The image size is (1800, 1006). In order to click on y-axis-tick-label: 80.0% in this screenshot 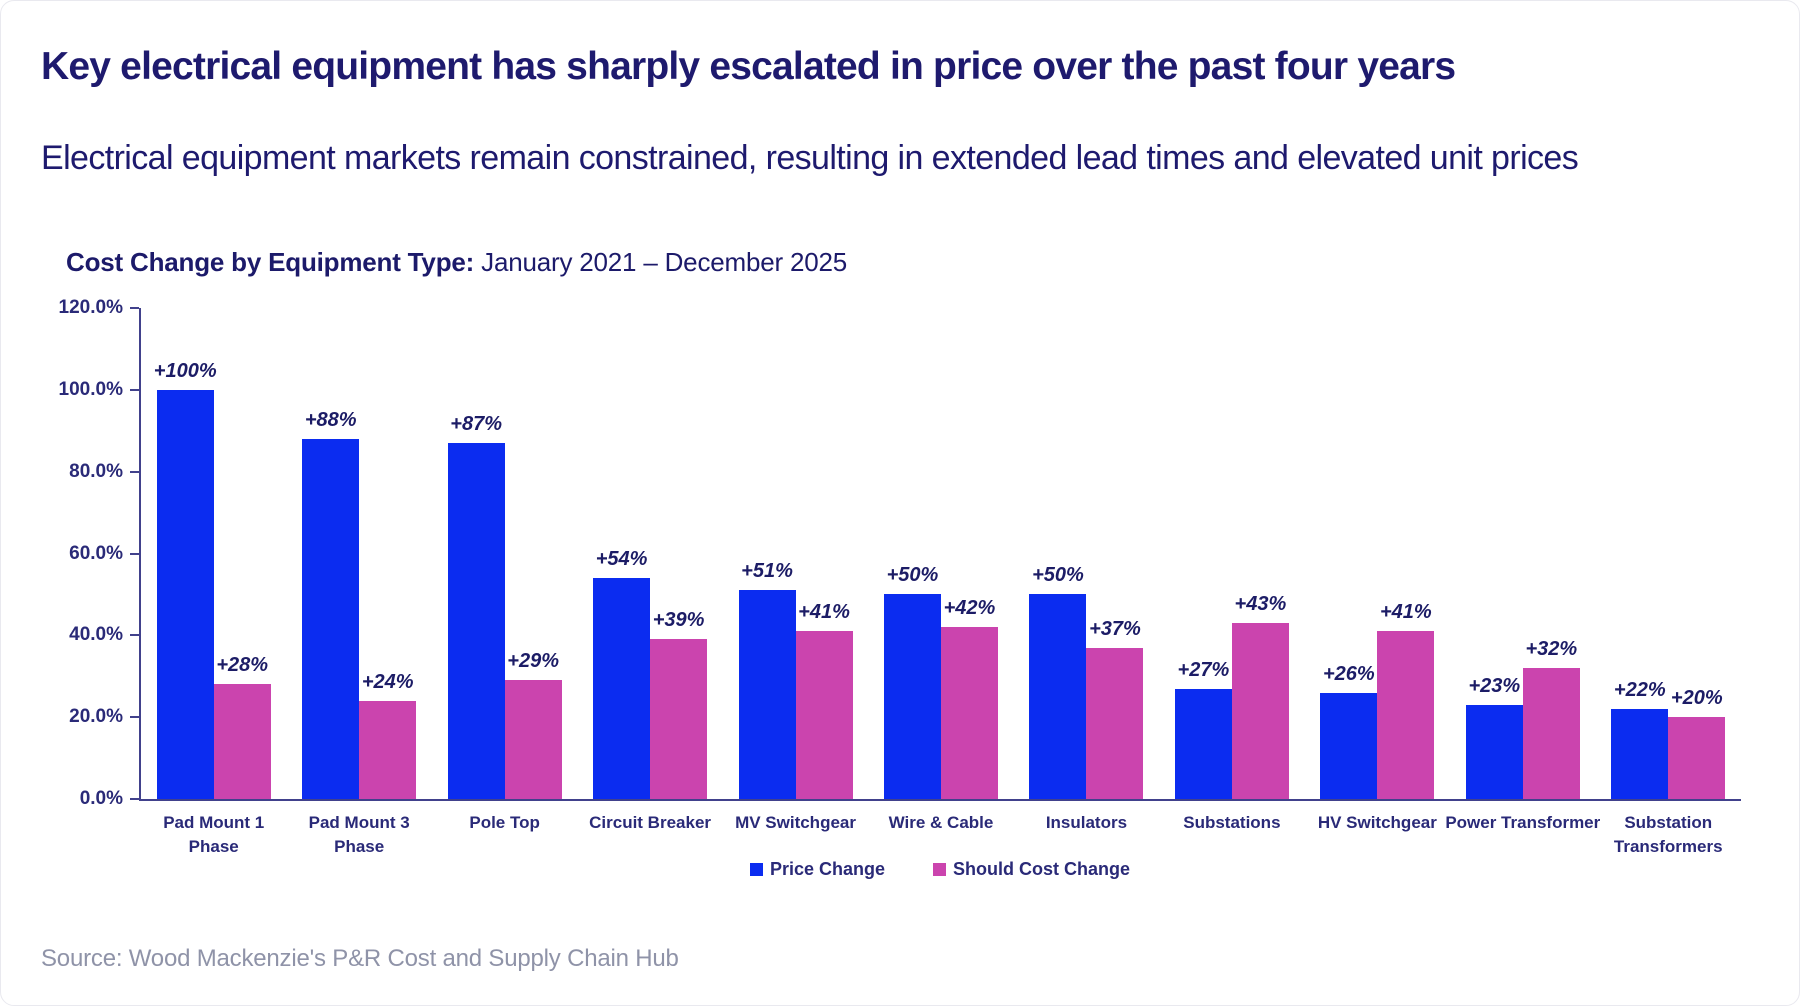, I will do `click(96, 471)`.